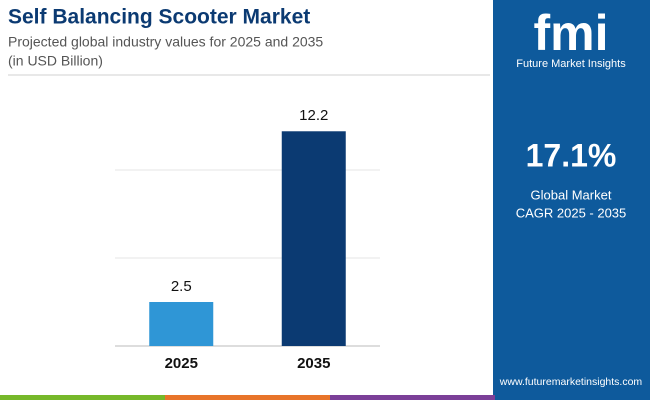 The image size is (650, 400). I want to click on chart-title: Self Balancing Scooter Market, so click(159, 17).